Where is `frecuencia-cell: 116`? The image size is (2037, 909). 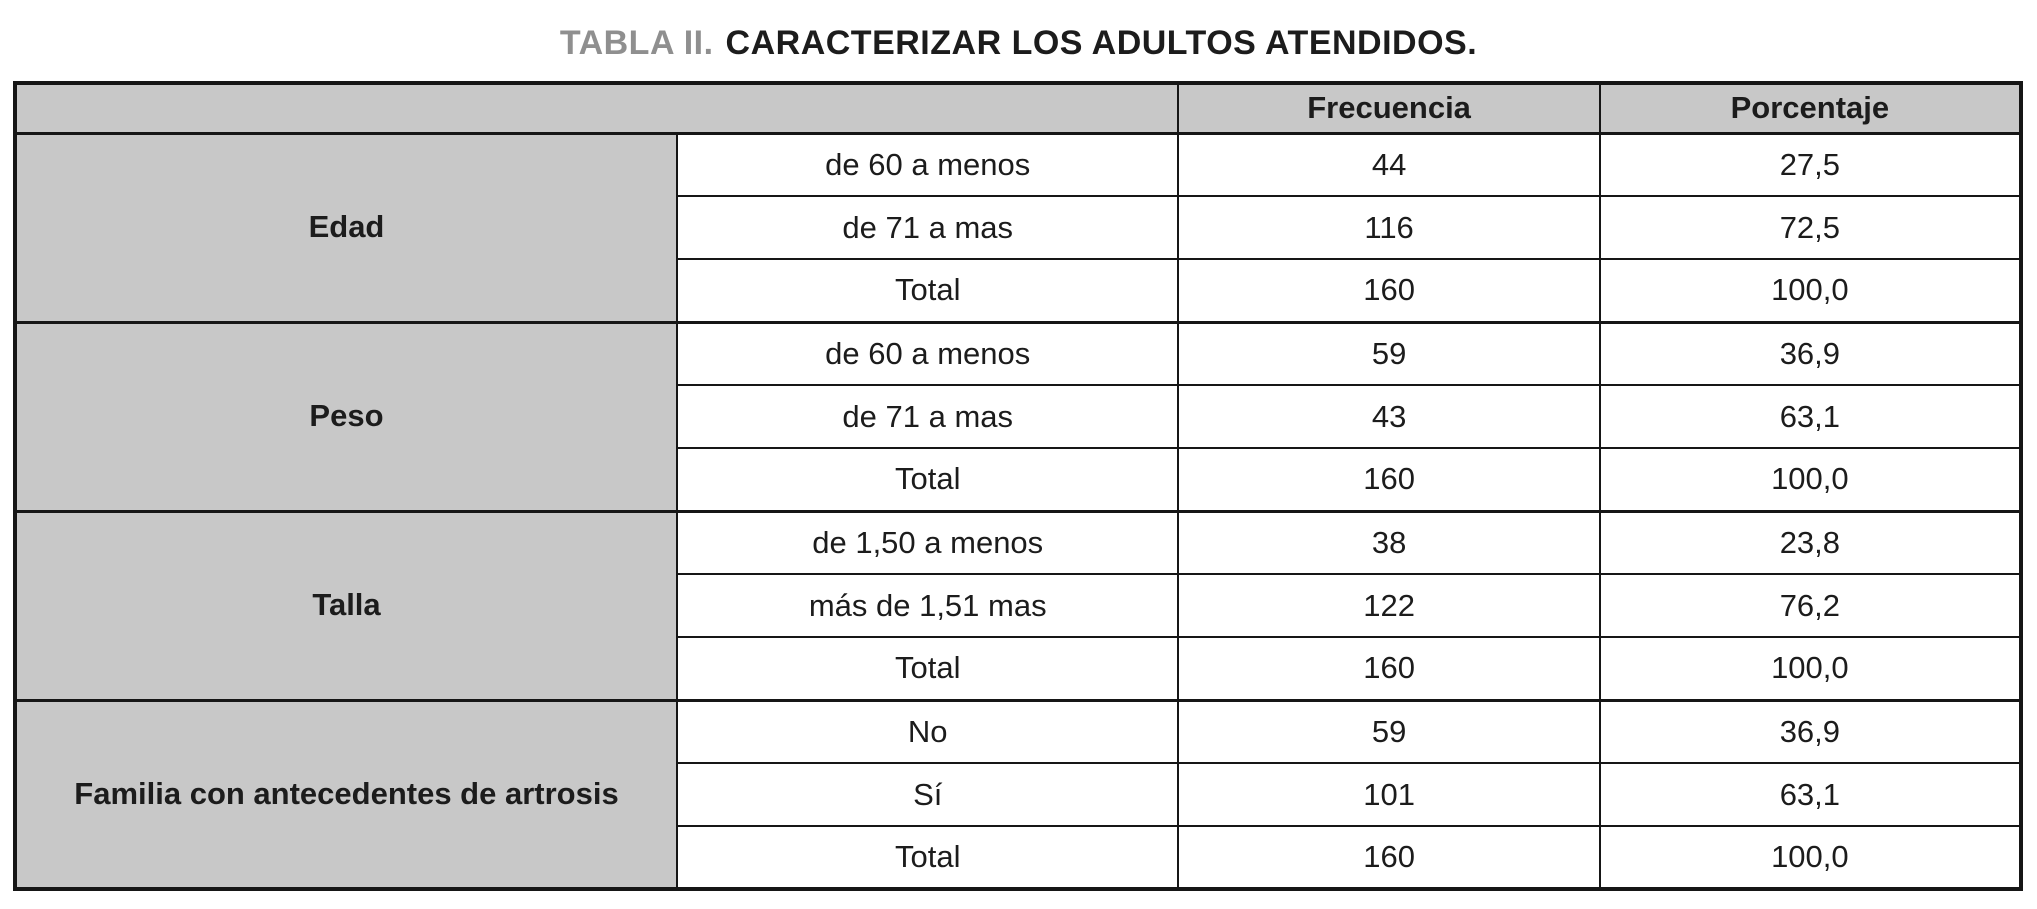 frecuencia-cell: 116 is located at coordinates (1389, 227).